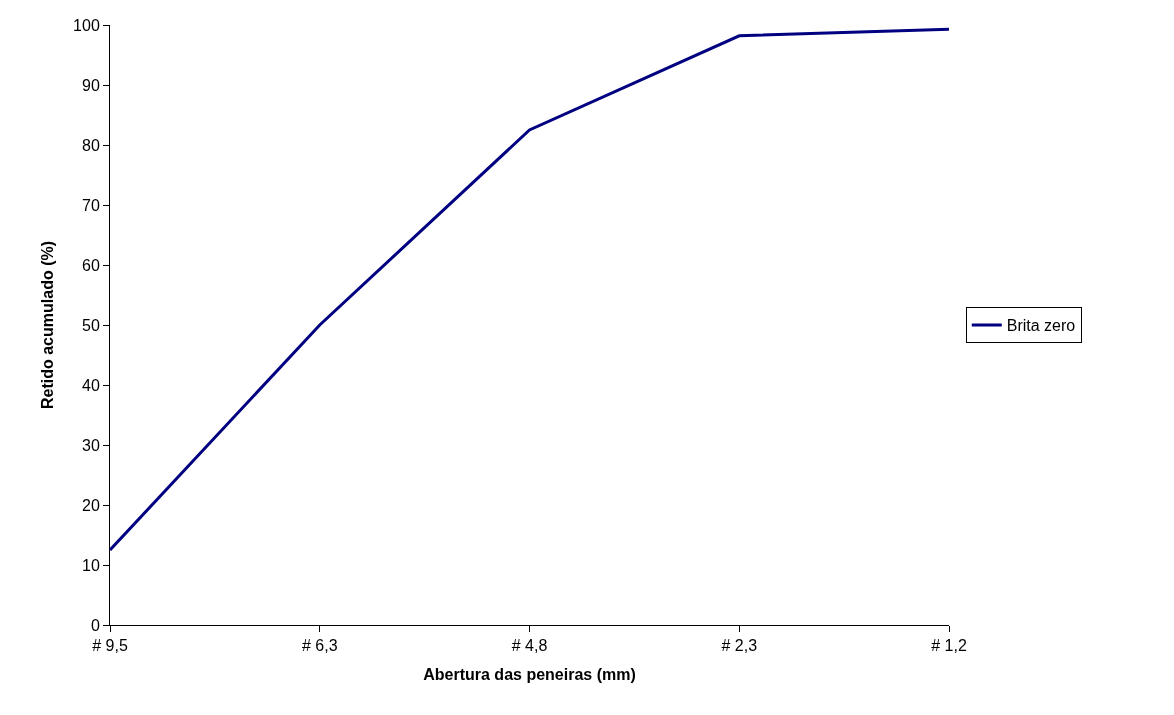  I want to click on y-tick-label: 80, so click(91, 145).